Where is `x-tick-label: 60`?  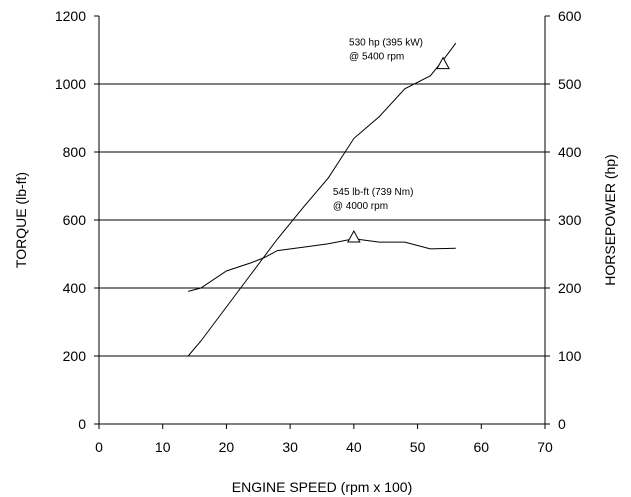 x-tick-label: 60 is located at coordinates (481, 447).